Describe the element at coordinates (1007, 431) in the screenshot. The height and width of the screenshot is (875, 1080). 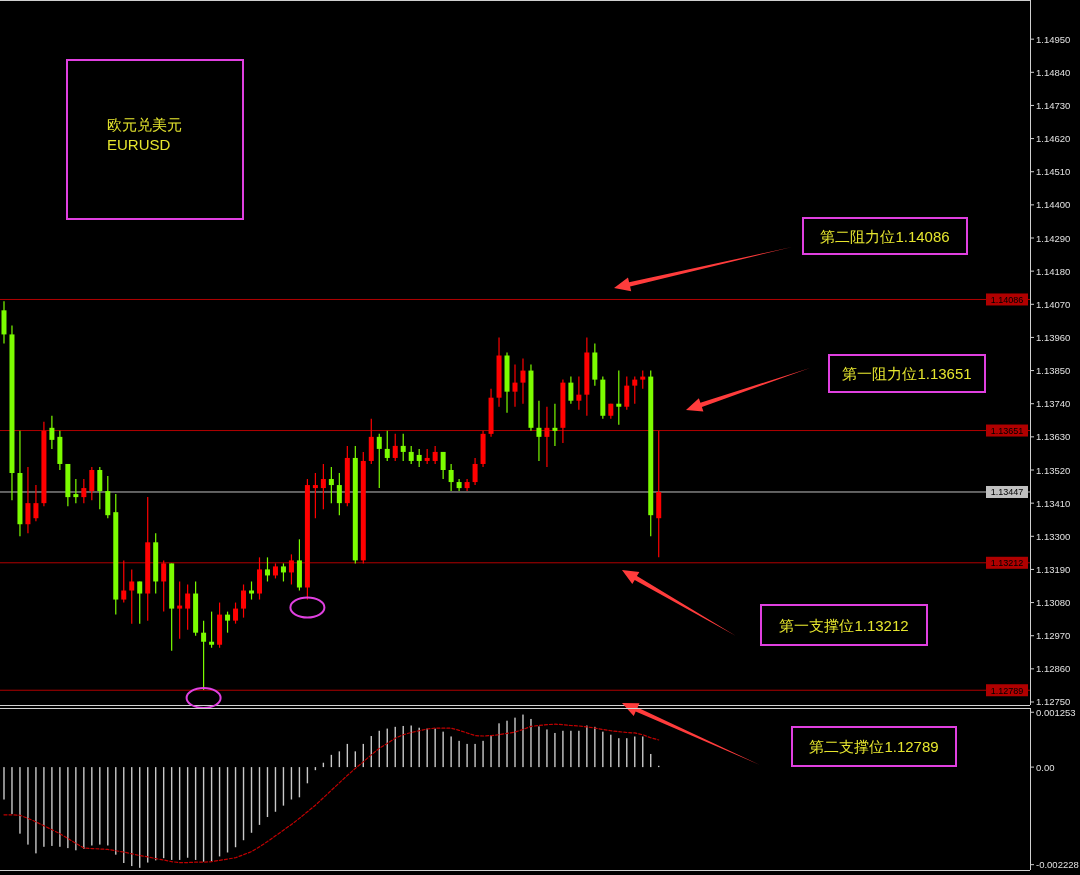
I see `ref-line-label: 1.13651` at that location.